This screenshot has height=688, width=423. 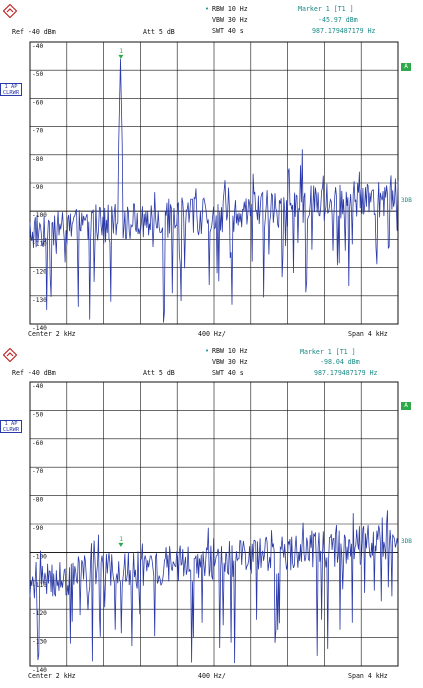 What do you see at coordinates (39, 272) in the screenshot?
I see `y-tick-label: -120` at bounding box center [39, 272].